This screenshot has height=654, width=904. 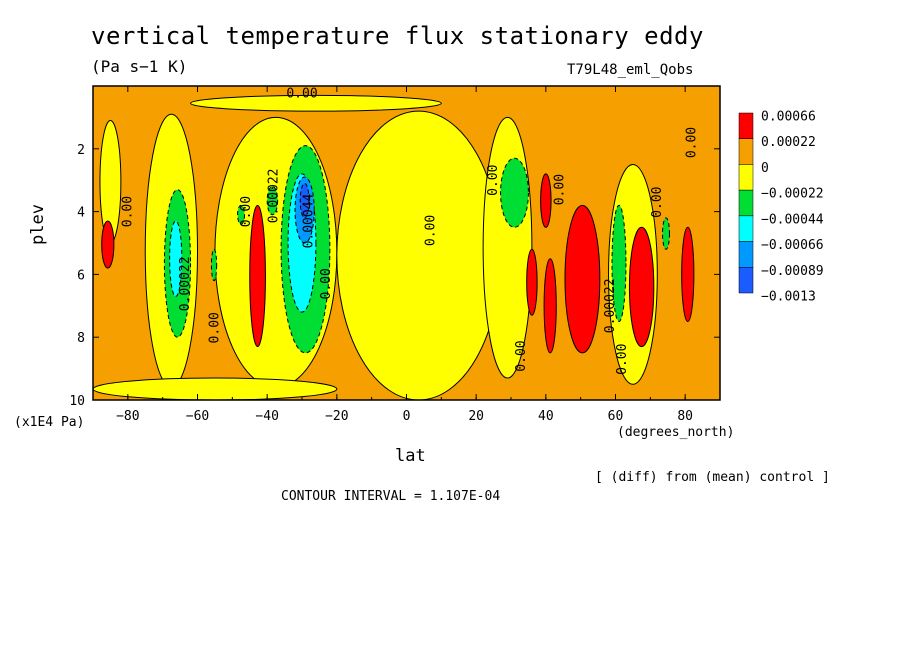 What do you see at coordinates (788, 297) in the screenshot?
I see `colorbar-label-7: −0.0013` at bounding box center [788, 297].